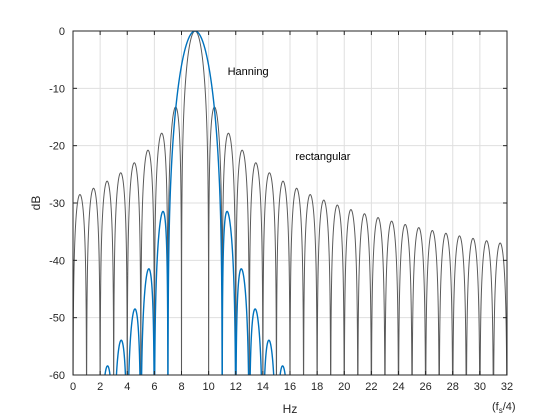 The image size is (560, 420). Describe the element at coordinates (290, 387) in the screenshot. I see `x-tick-label: 16` at that location.